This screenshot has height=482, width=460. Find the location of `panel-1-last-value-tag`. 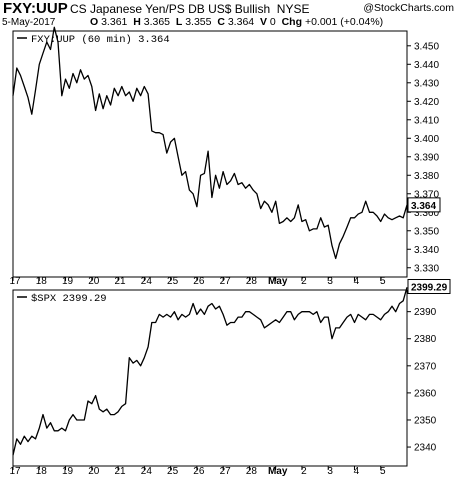

panel-1-last-value-tag is located at coordinates (424, 205).